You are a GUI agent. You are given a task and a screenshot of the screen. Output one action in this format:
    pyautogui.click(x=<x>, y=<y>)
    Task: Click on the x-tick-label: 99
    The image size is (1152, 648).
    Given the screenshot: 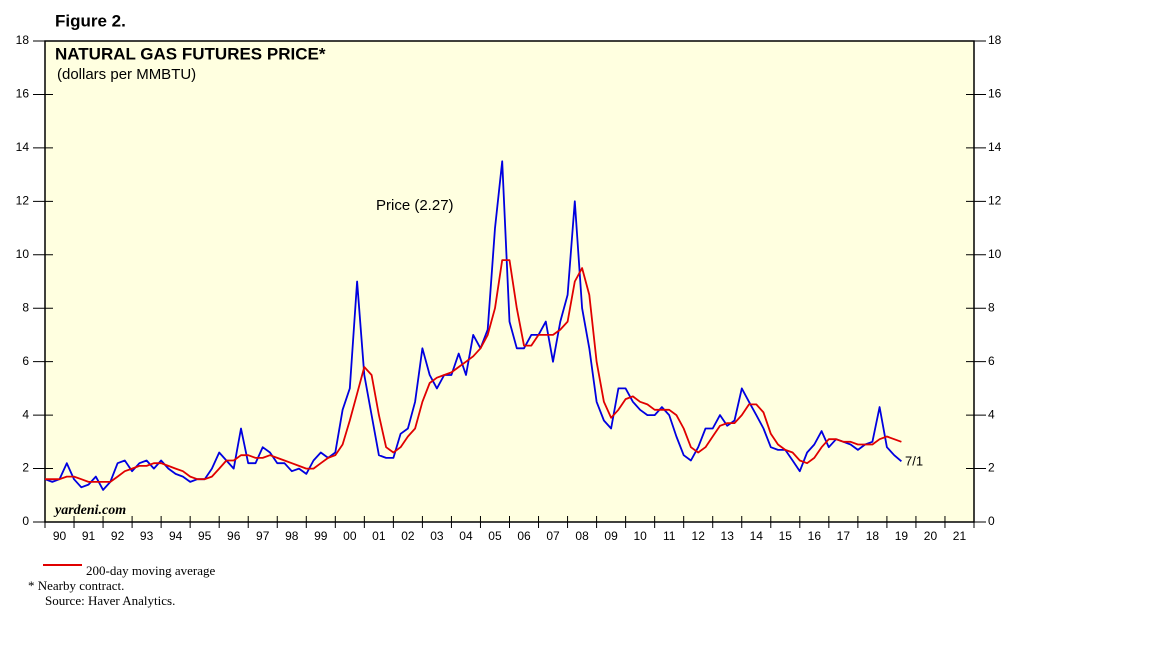 What is the action you would take?
    pyautogui.click(x=321, y=536)
    